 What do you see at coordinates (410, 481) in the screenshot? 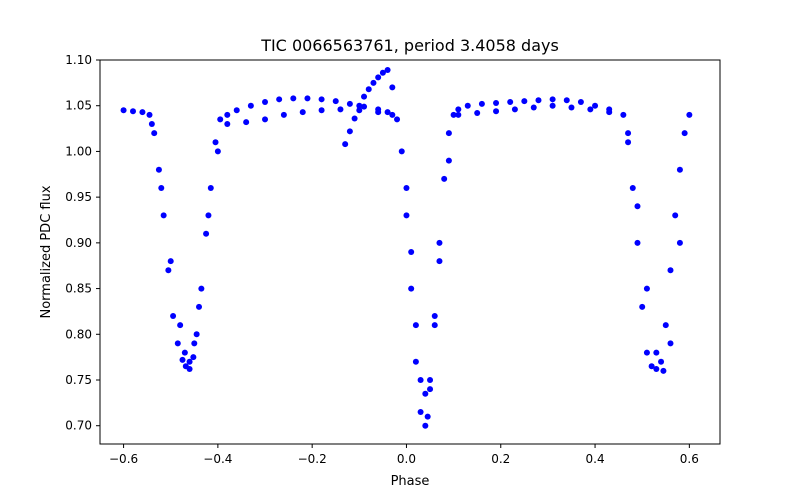
I see `x-axis-label: Phase` at bounding box center [410, 481].